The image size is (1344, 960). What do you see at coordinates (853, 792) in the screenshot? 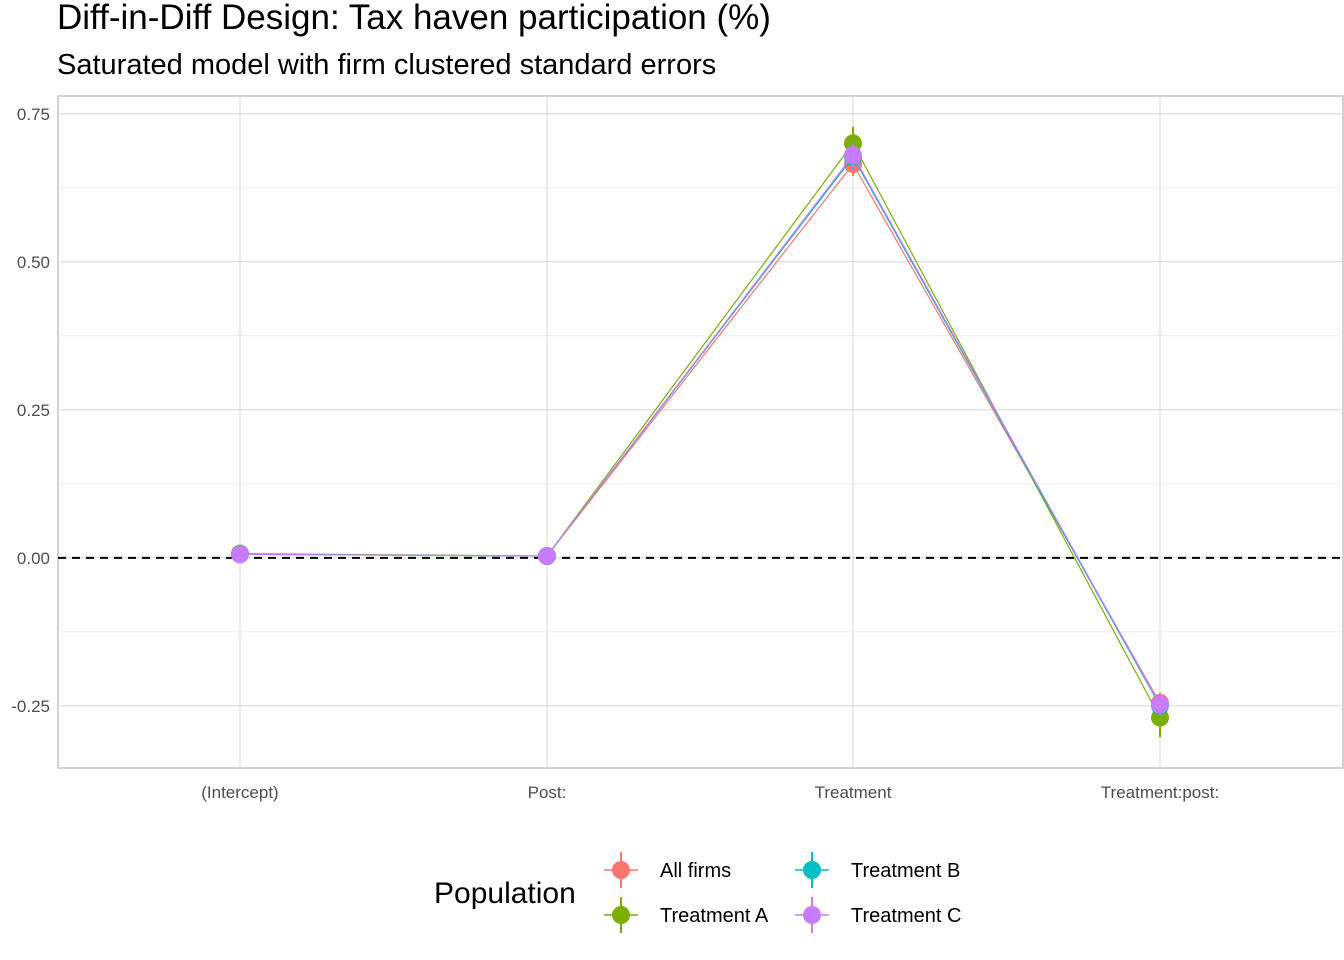
I see `x-tick-label: Treatment` at bounding box center [853, 792].